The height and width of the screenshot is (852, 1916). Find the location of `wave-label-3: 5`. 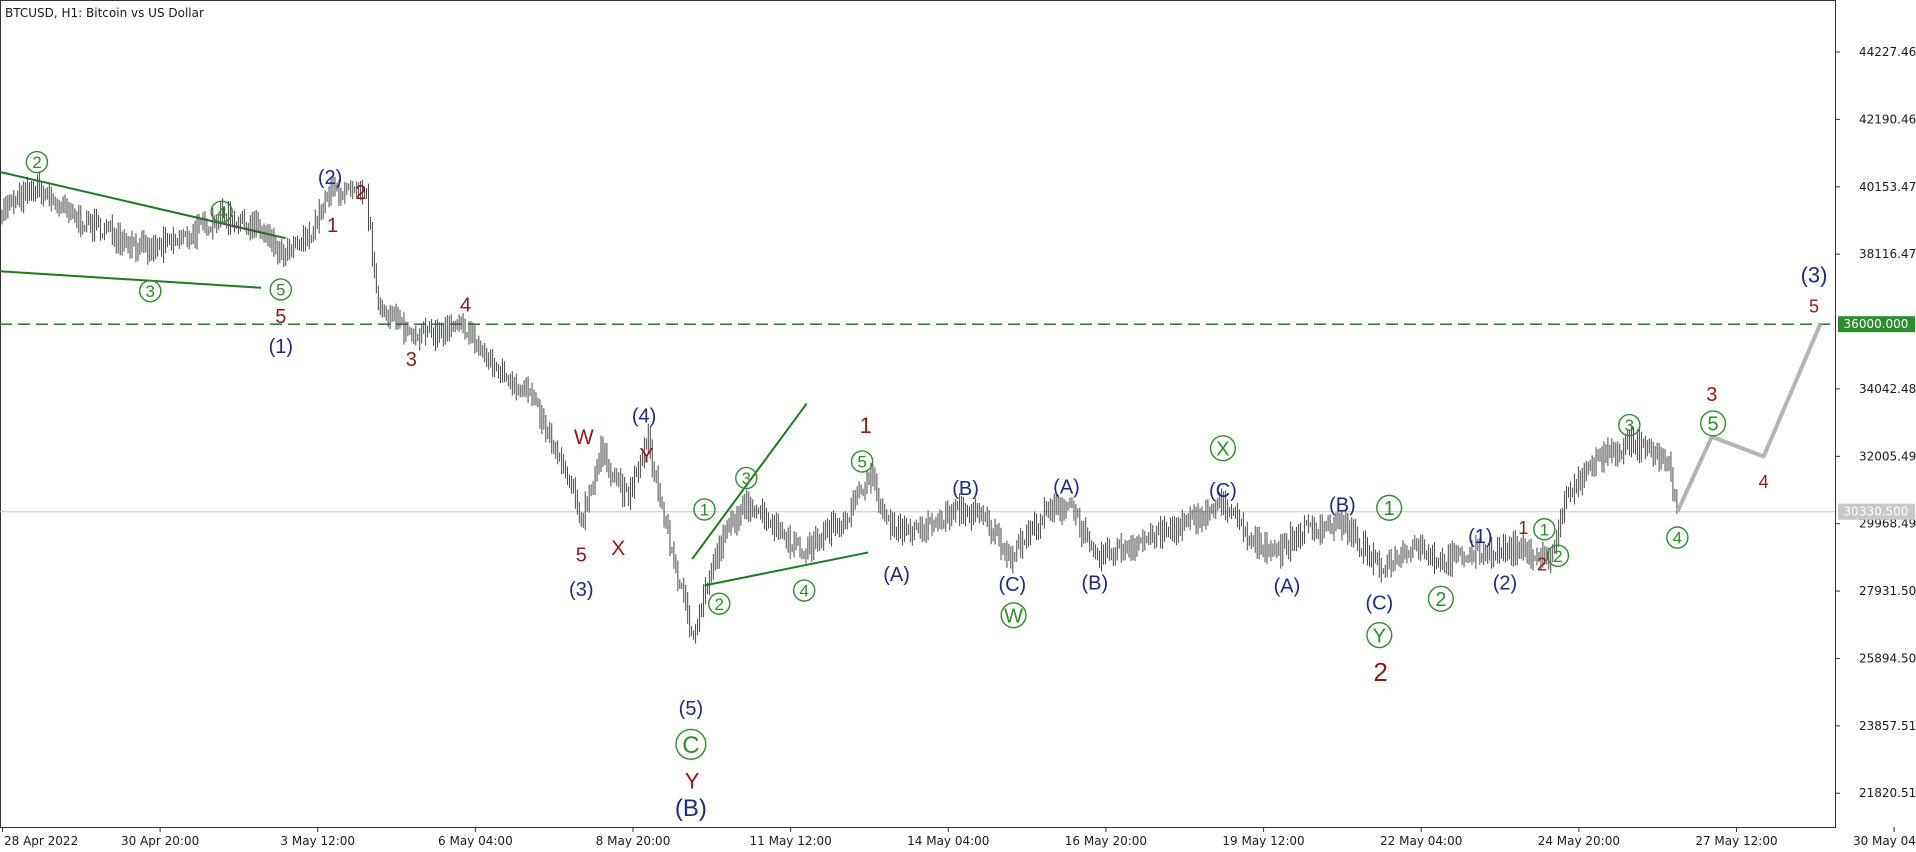

wave-label-3: 5 is located at coordinates (280, 290).